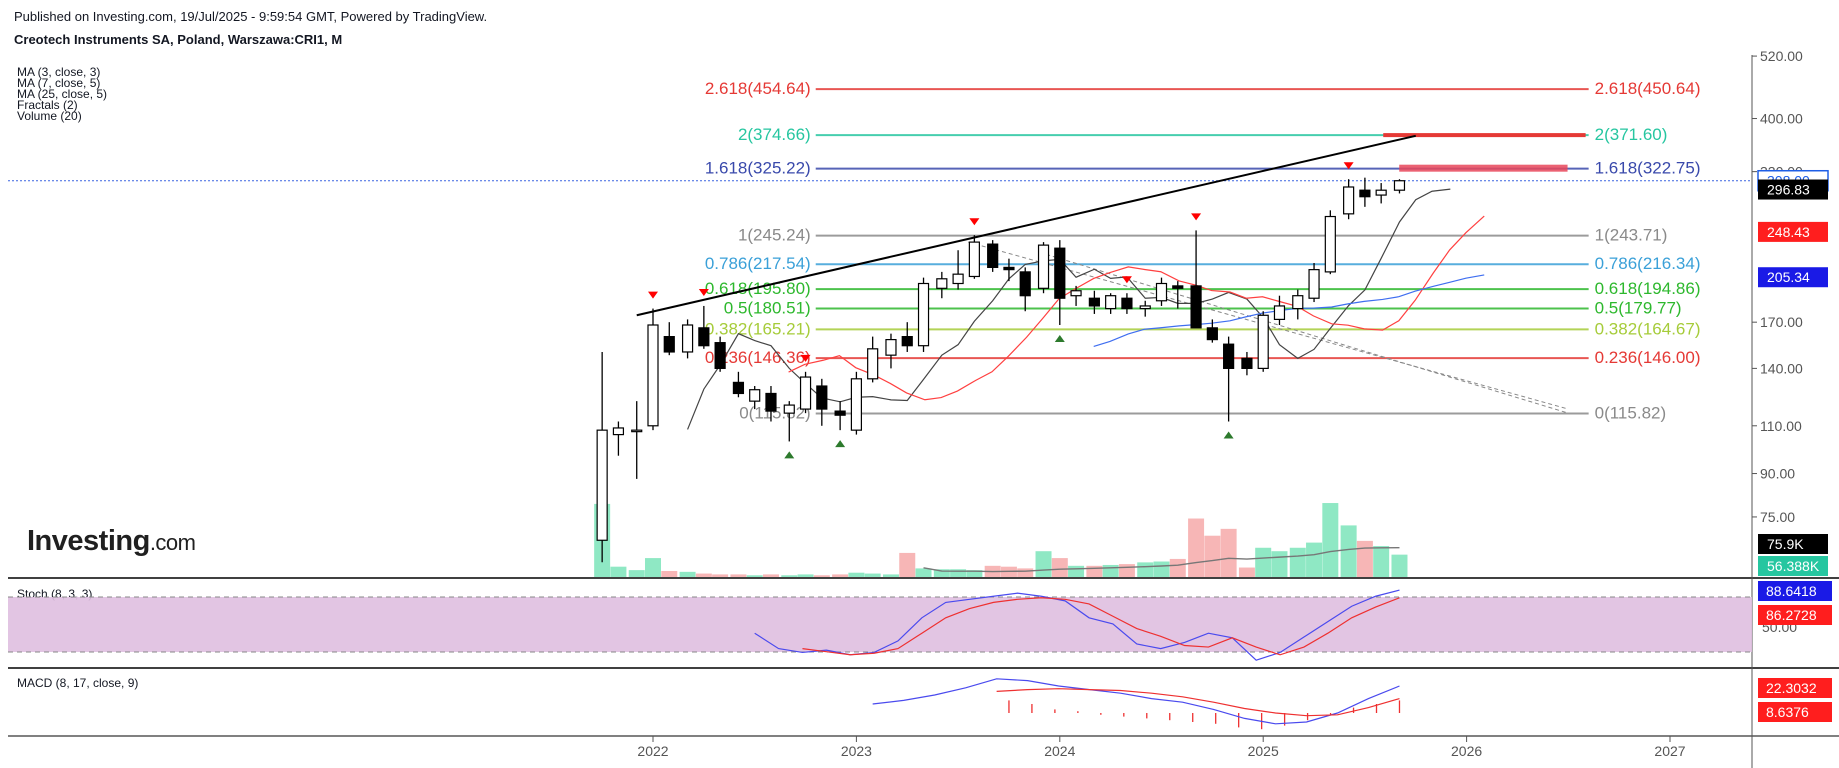 The width and height of the screenshot is (1839, 768). I want to click on volume-badge-label: 75.9K, so click(1785, 544).